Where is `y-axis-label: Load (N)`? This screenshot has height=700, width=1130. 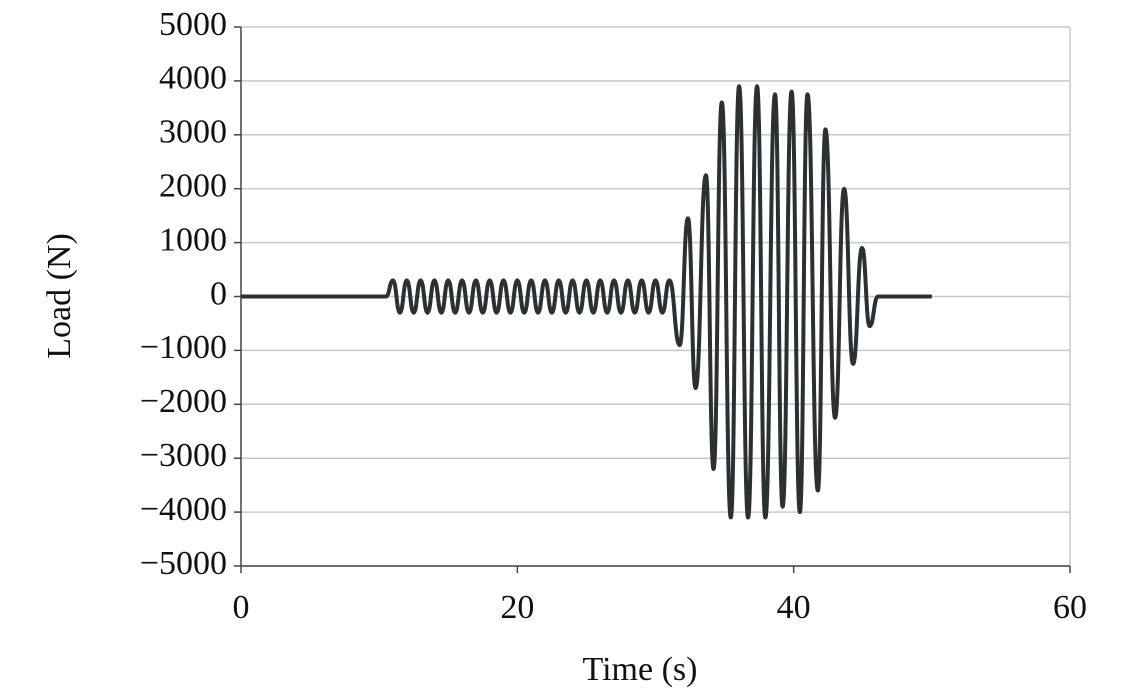 y-axis-label: Load (N) is located at coordinates (59, 296).